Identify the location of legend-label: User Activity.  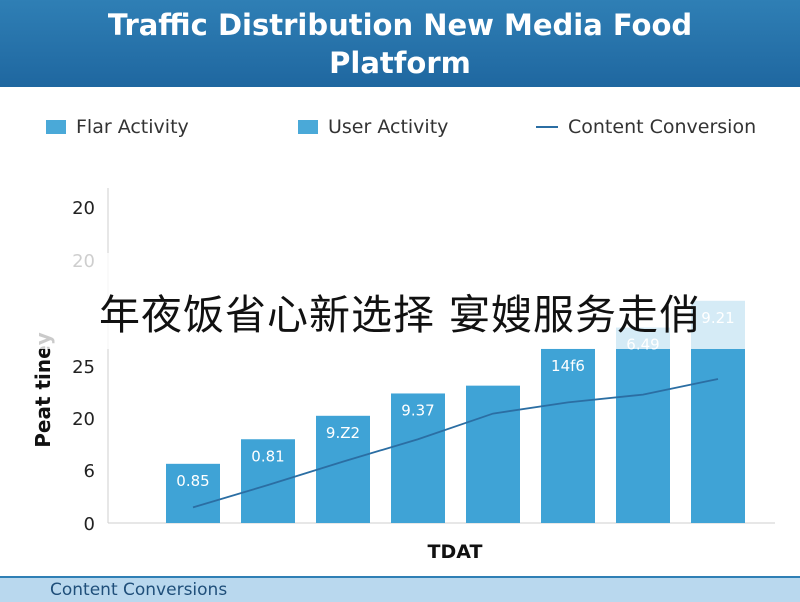
(388, 127).